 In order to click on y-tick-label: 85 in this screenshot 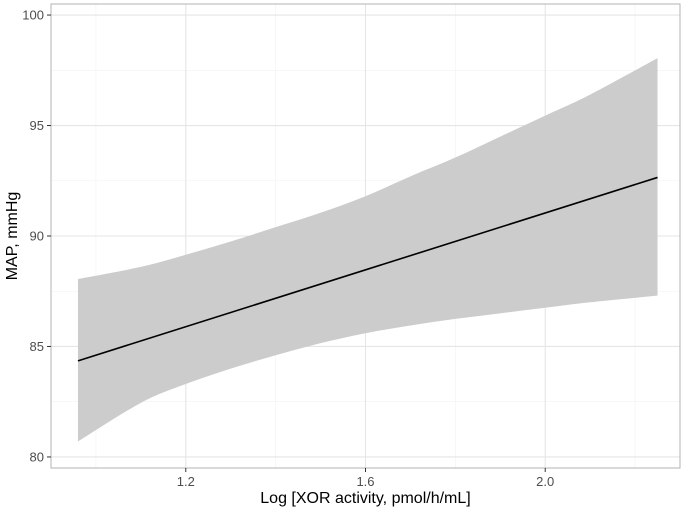, I will do `click(37, 346)`.